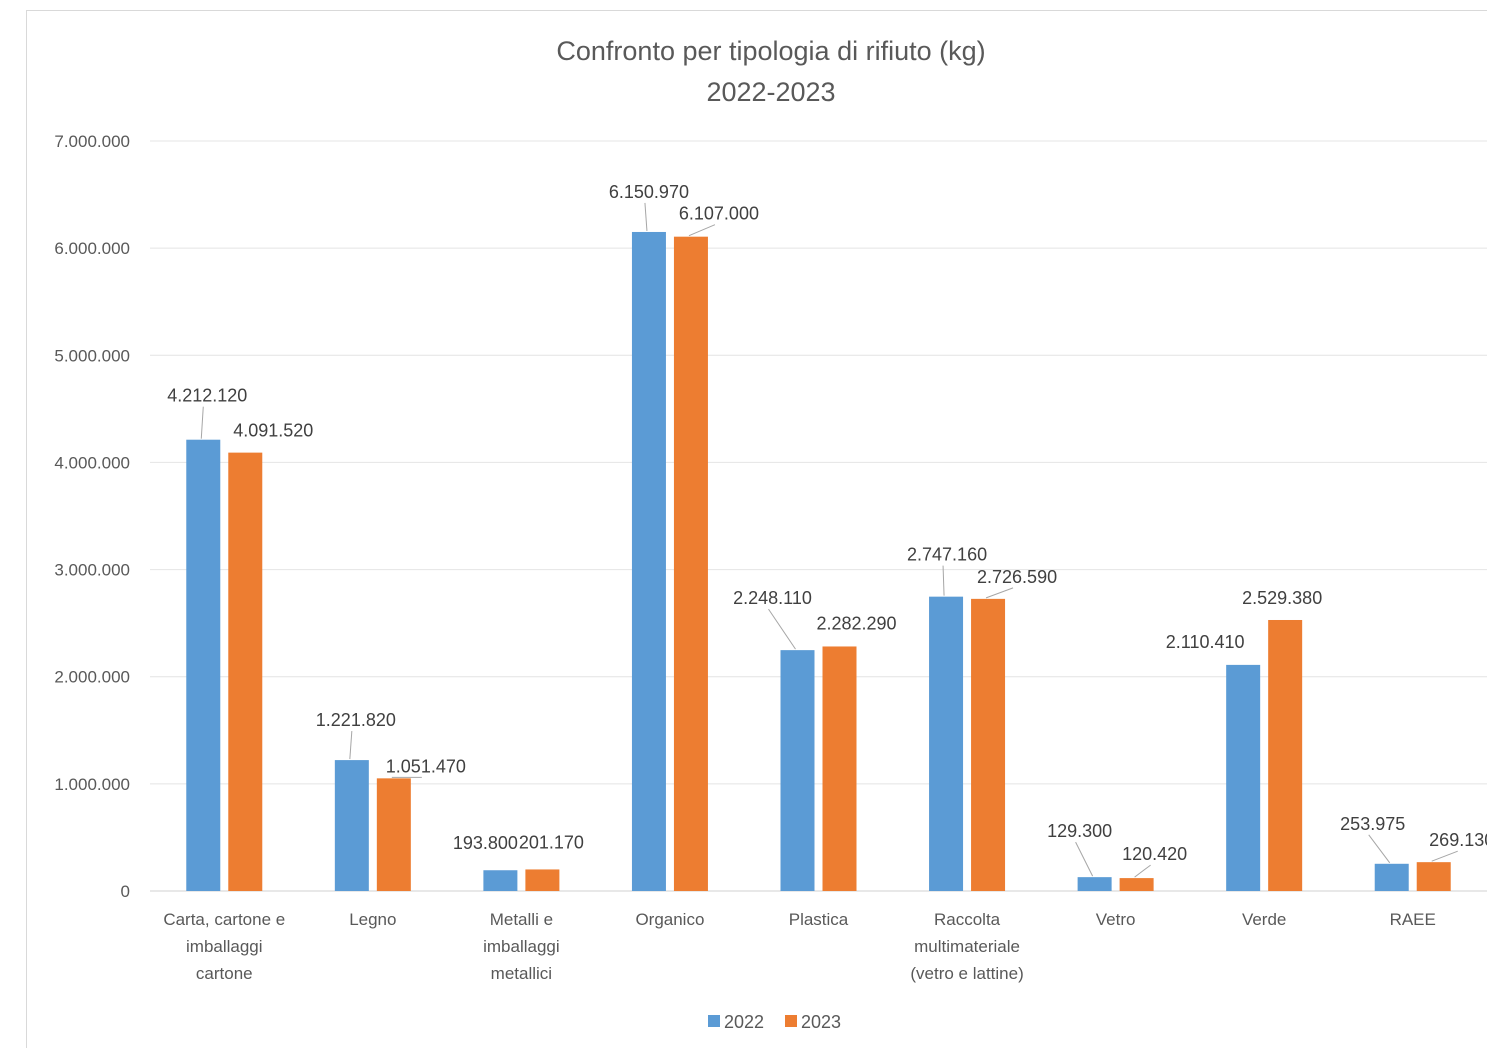  I want to click on category-label: Verde, so click(1264, 919).